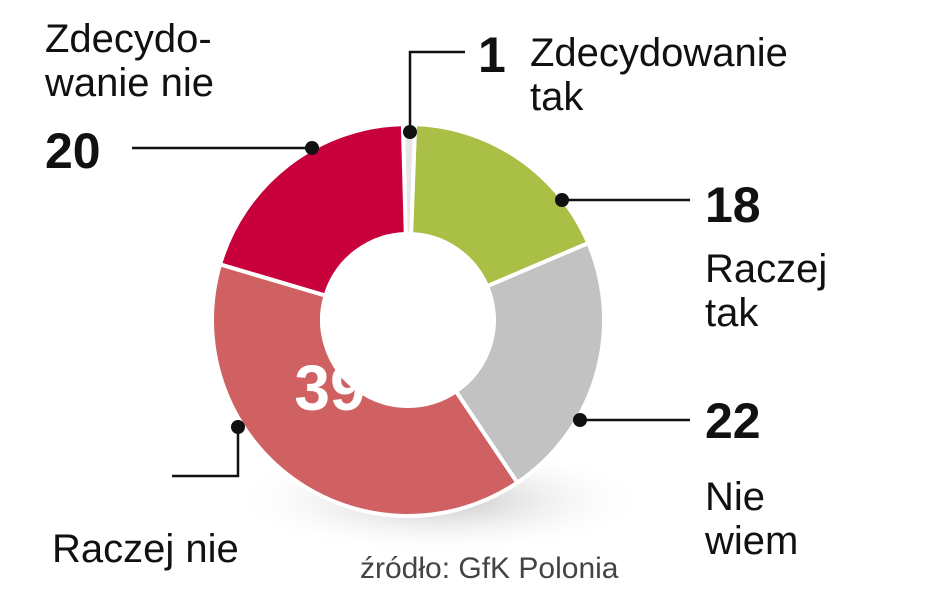 The height and width of the screenshot is (593, 948). I want to click on category-label: Zdecydo-wanie nie, so click(129, 61).